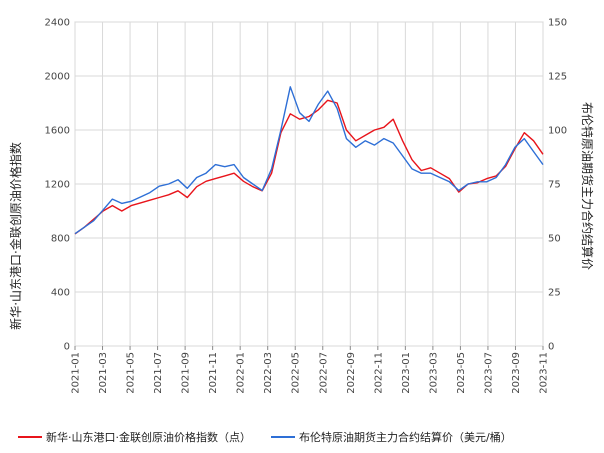 The height and width of the screenshot is (453, 604). What do you see at coordinates (551, 347) in the screenshot?
I see `right-tick-label: 0` at bounding box center [551, 347].